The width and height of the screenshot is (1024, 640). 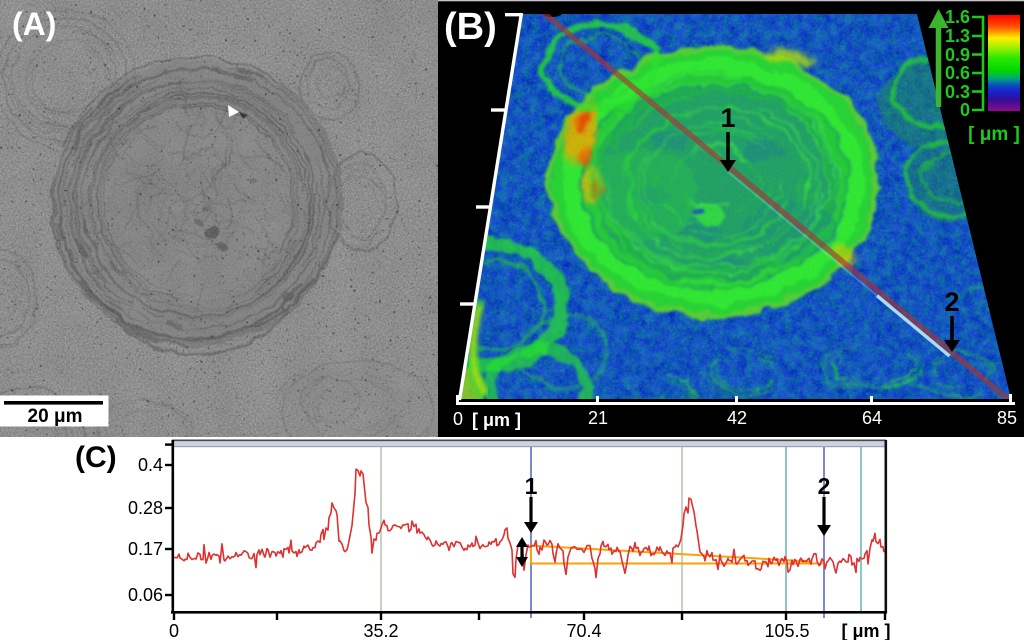 What do you see at coordinates (145, 508) in the screenshot?
I see `svg-text: 0.28` at bounding box center [145, 508].